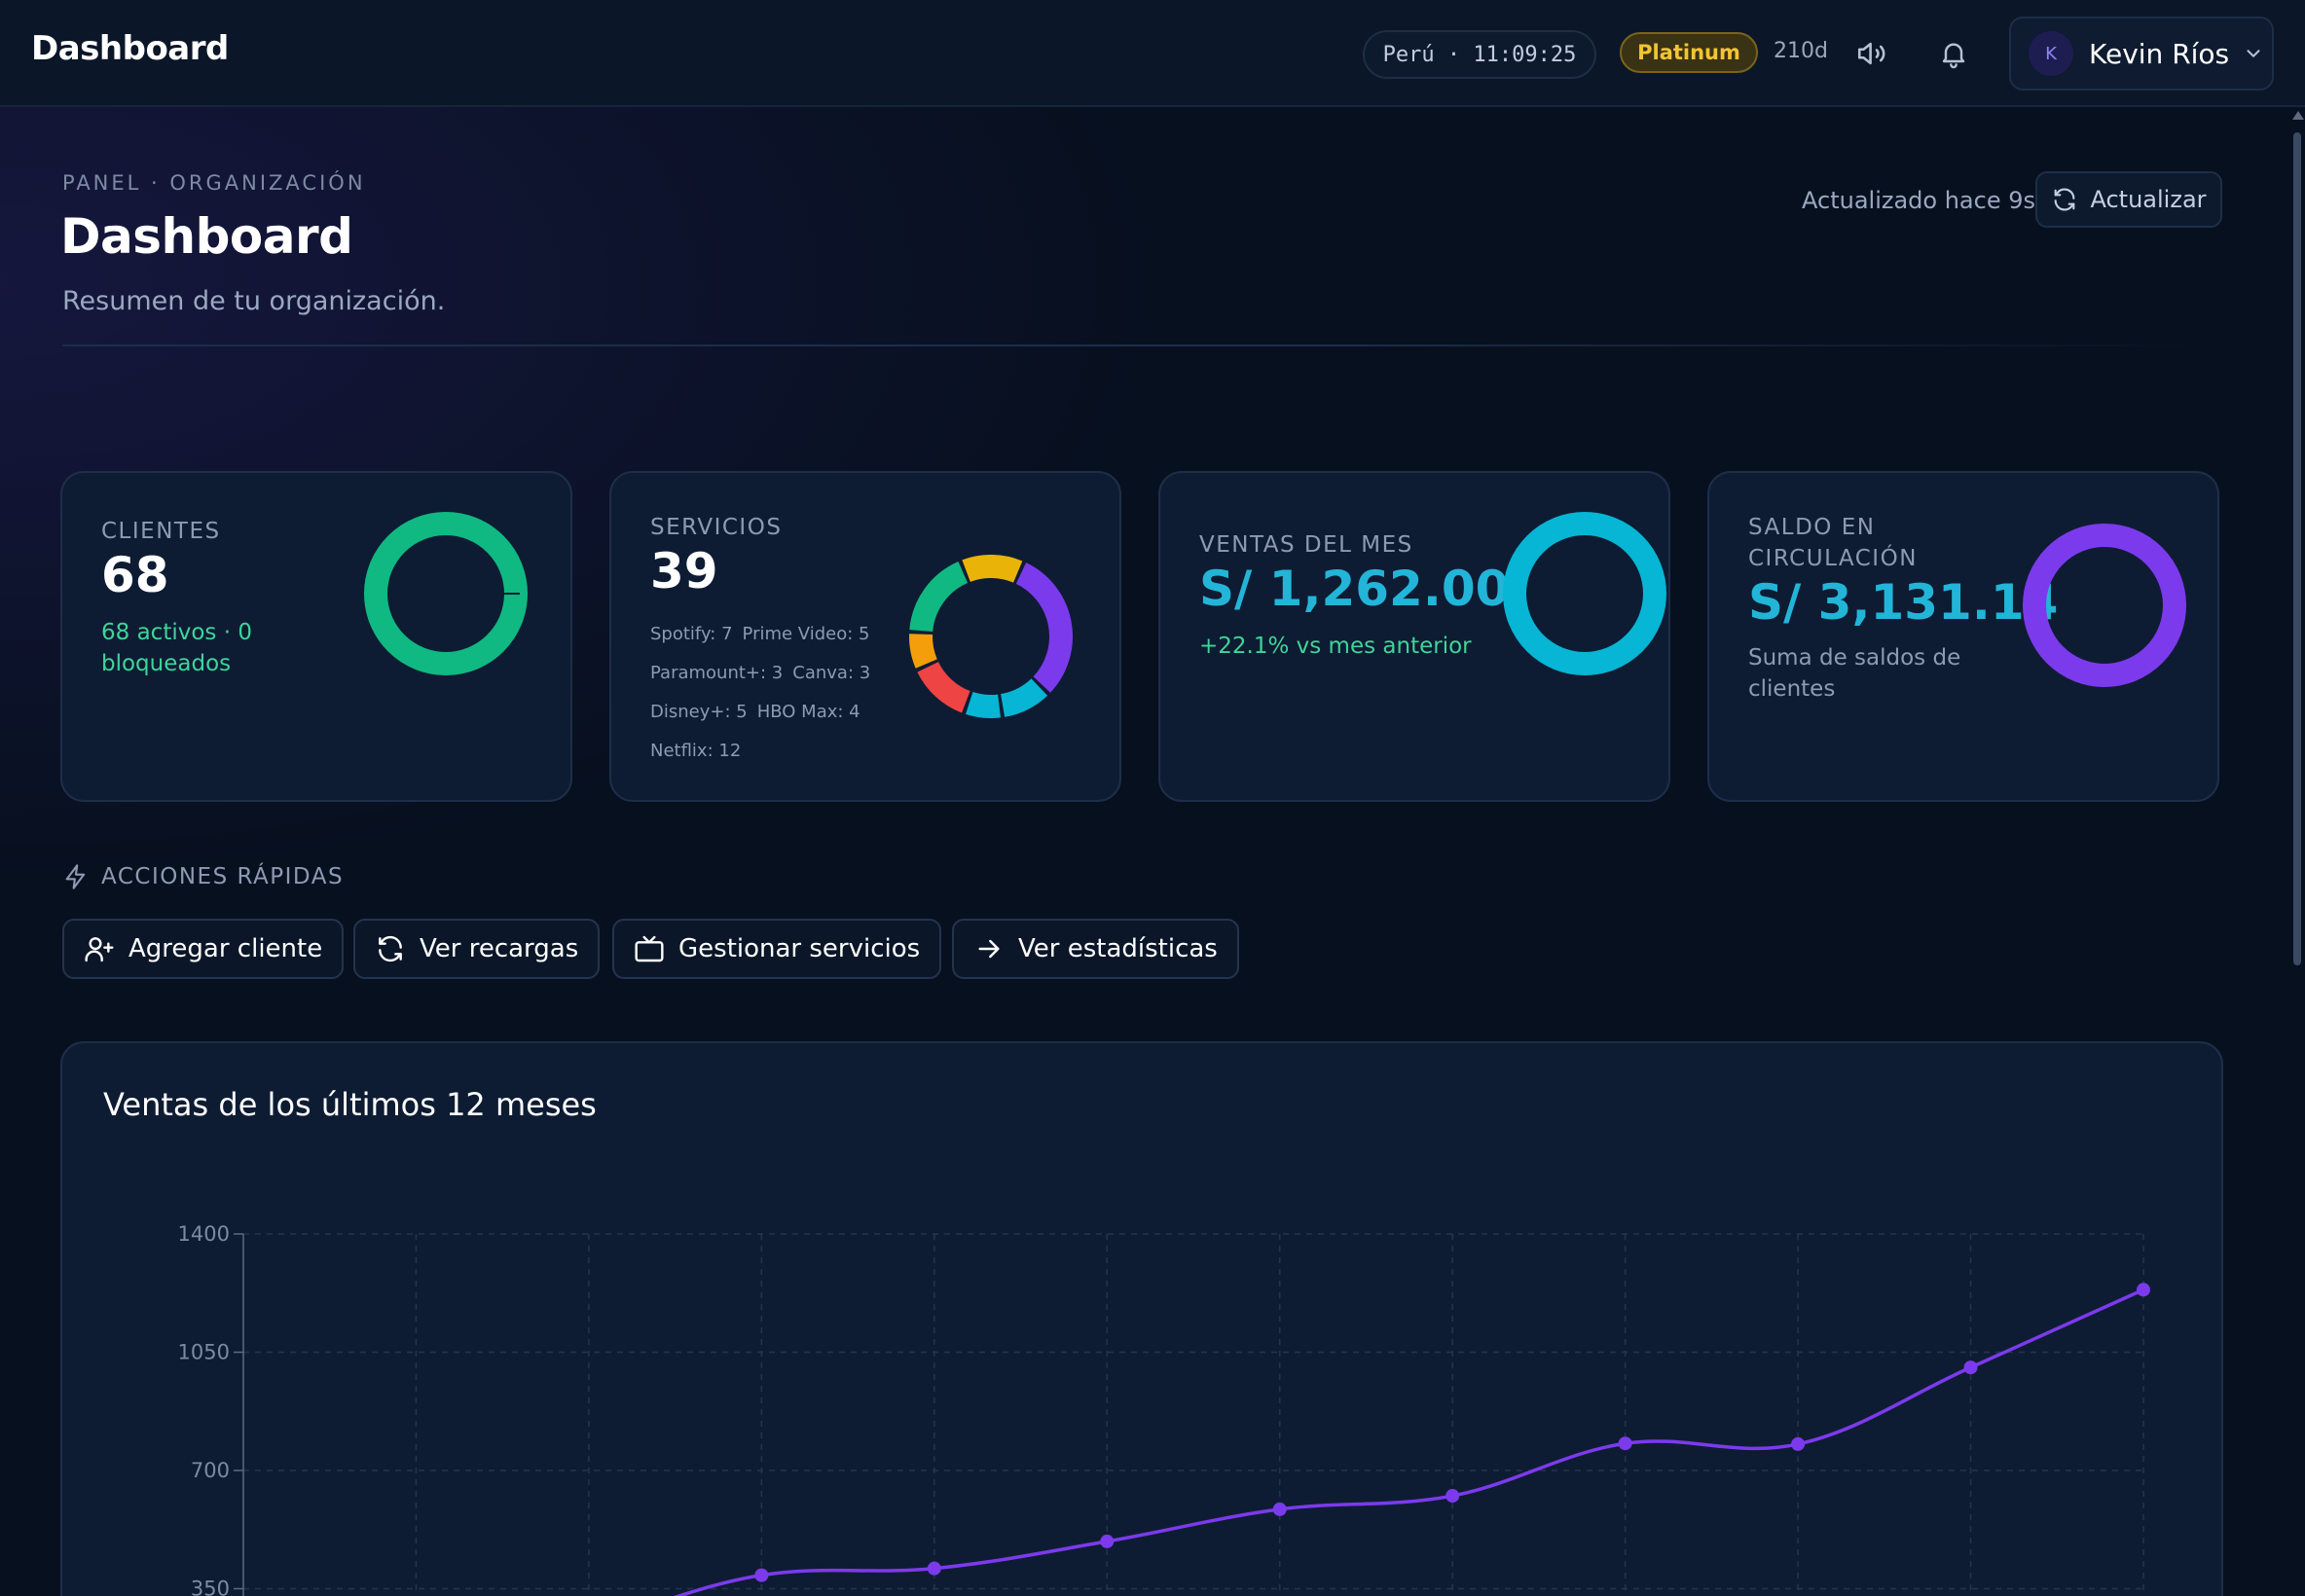  I want to click on manage-services-button: Gestionar servicios, so click(777, 949).